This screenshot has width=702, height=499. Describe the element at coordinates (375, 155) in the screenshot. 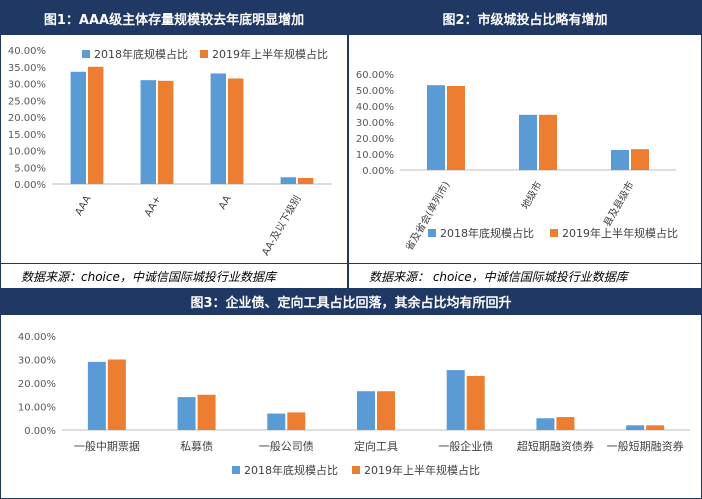

I see `chart2-ytick-label: 10.00%` at that location.